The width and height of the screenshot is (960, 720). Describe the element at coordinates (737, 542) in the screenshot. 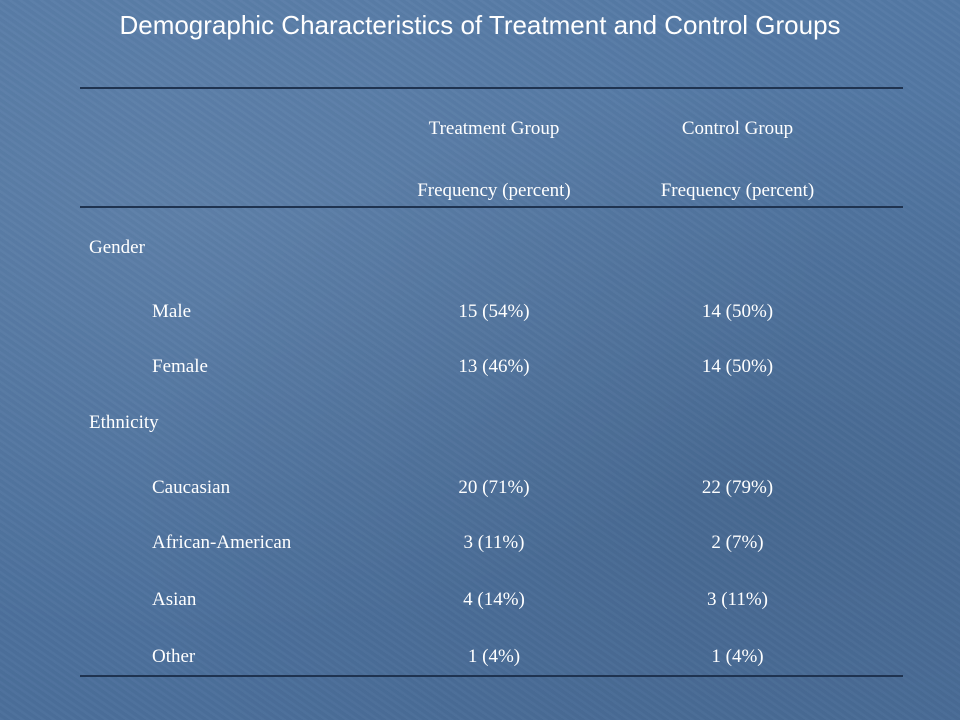

I see `control-value: 2 (7%)` at that location.